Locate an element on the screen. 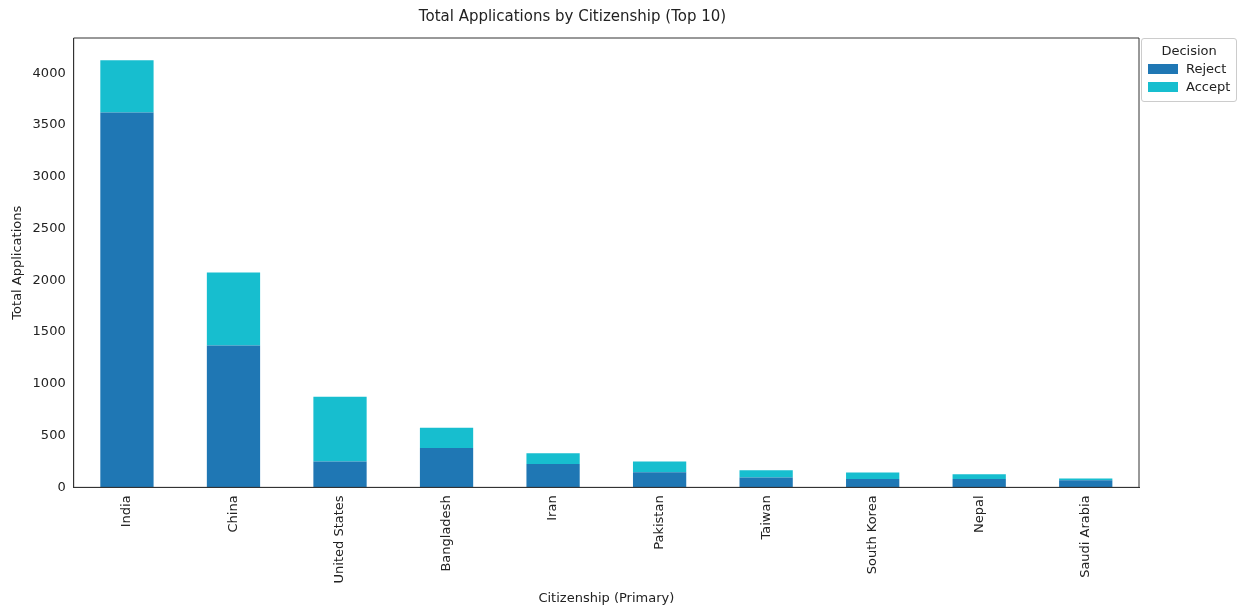  x-tick-label: United States is located at coordinates (339, 539).